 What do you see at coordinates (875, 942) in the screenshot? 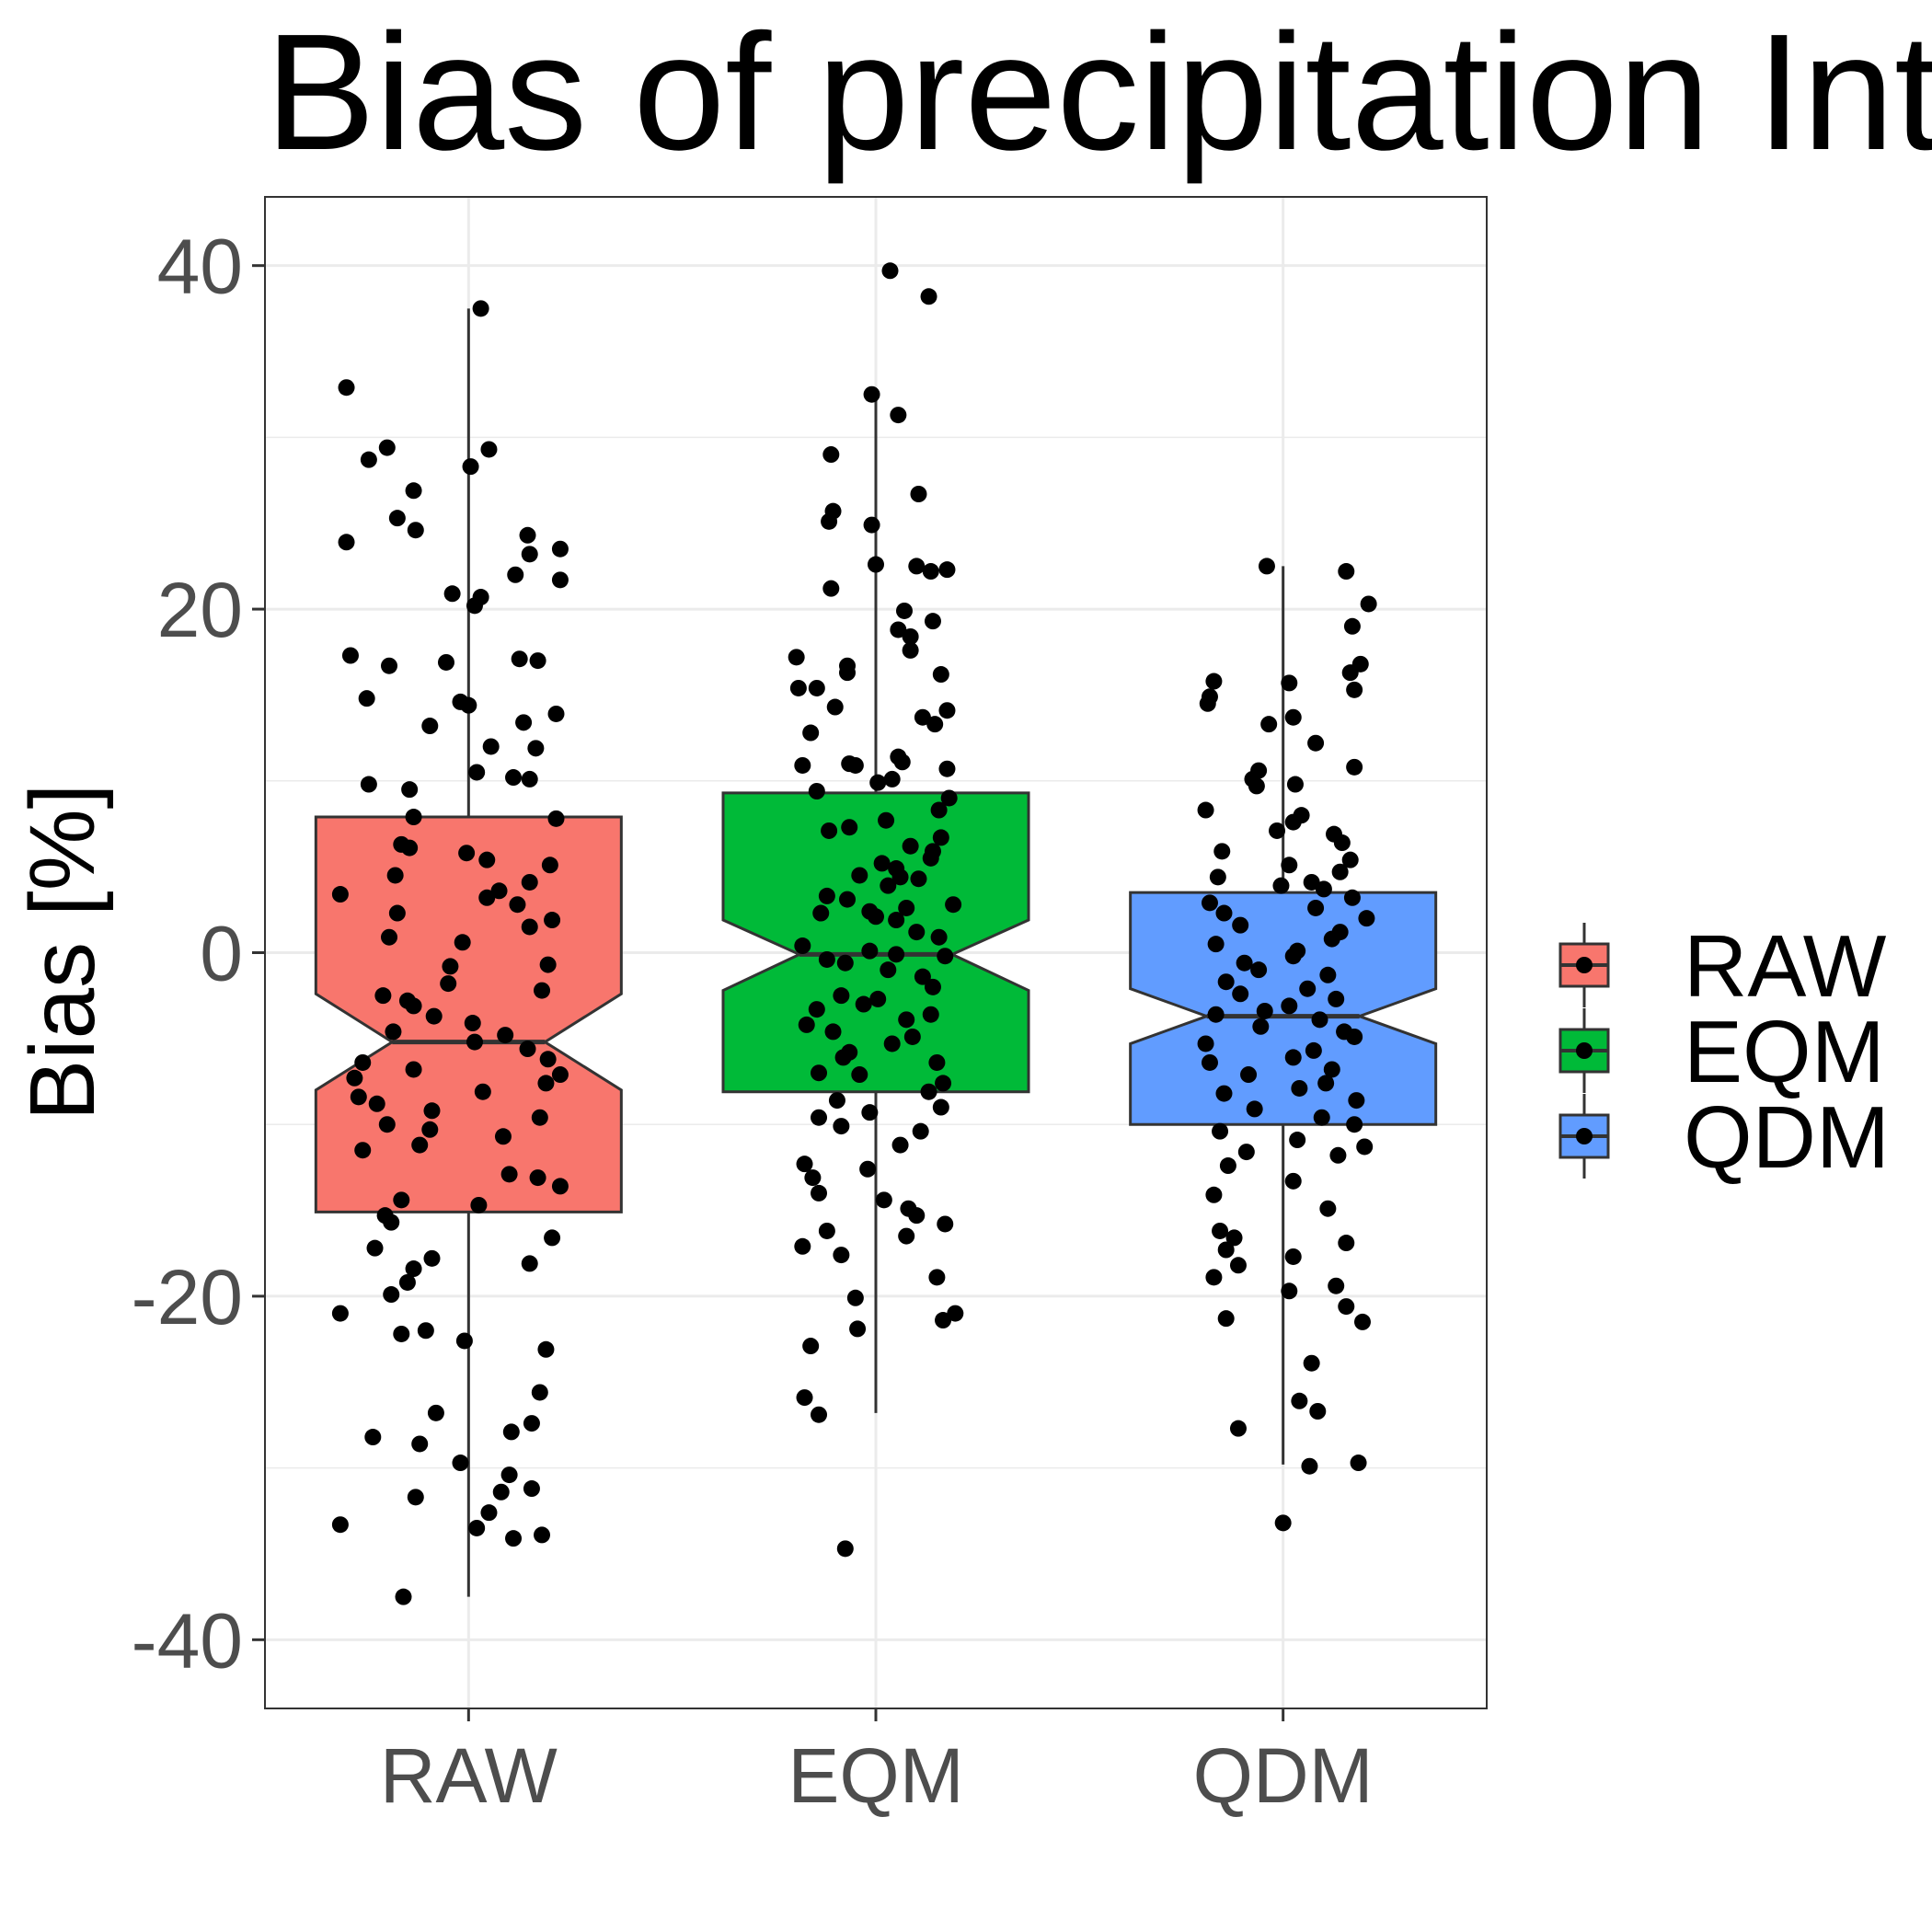
I see `notched-box` at bounding box center [875, 942].